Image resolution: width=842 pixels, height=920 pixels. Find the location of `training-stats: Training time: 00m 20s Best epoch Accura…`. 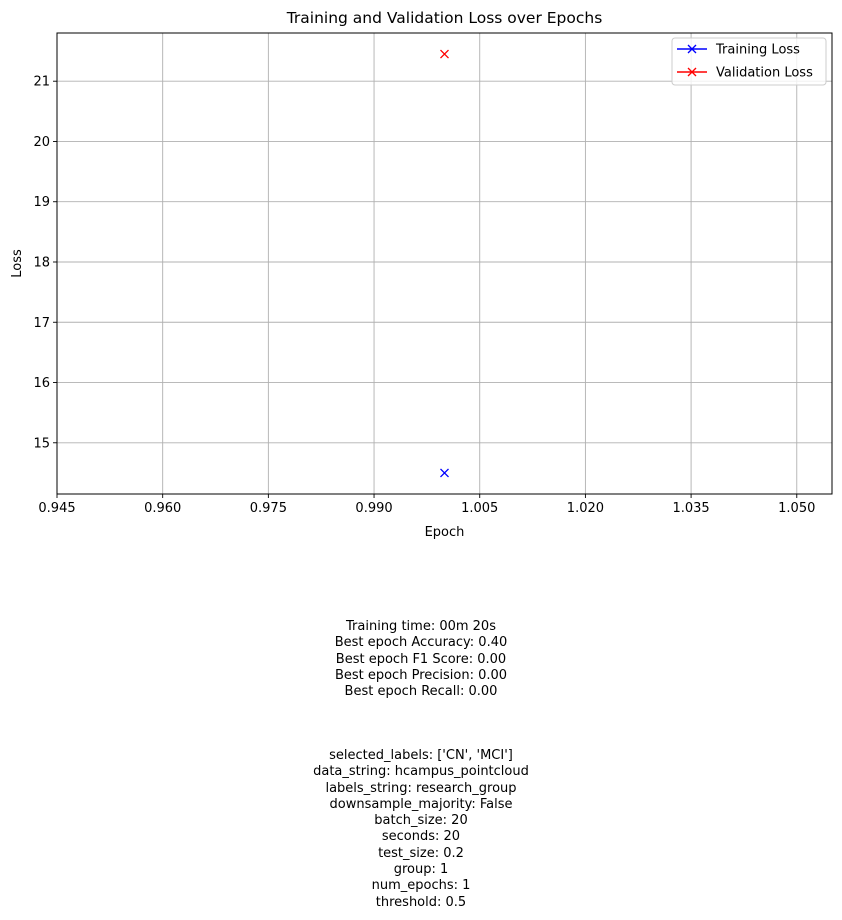

training-stats: Training time: 00m 20s Best epoch Accura… is located at coordinates (421, 659).